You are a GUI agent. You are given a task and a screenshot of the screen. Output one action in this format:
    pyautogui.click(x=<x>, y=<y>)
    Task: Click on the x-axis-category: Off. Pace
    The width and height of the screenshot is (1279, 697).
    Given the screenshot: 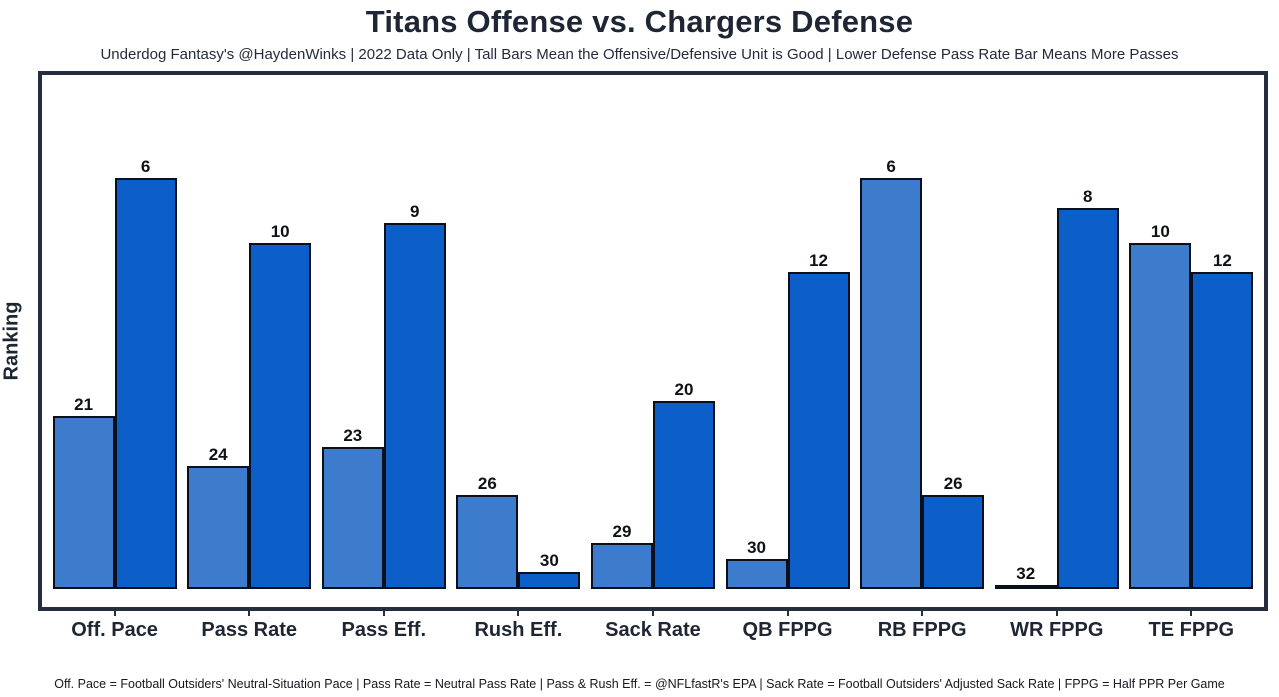 What is the action you would take?
    pyautogui.click(x=115, y=626)
    